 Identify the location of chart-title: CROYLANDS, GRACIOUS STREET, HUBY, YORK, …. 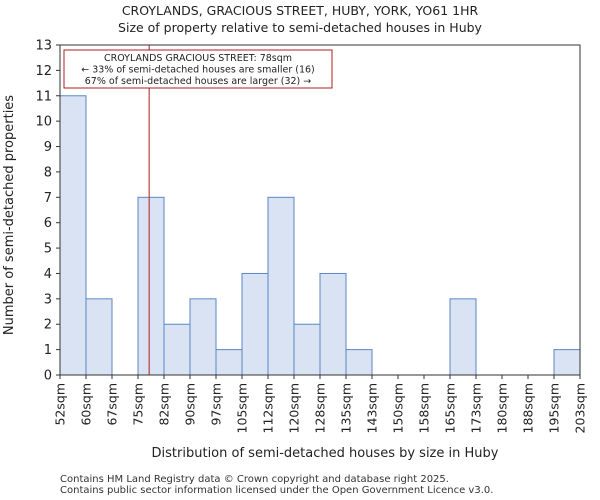
(300, 10).